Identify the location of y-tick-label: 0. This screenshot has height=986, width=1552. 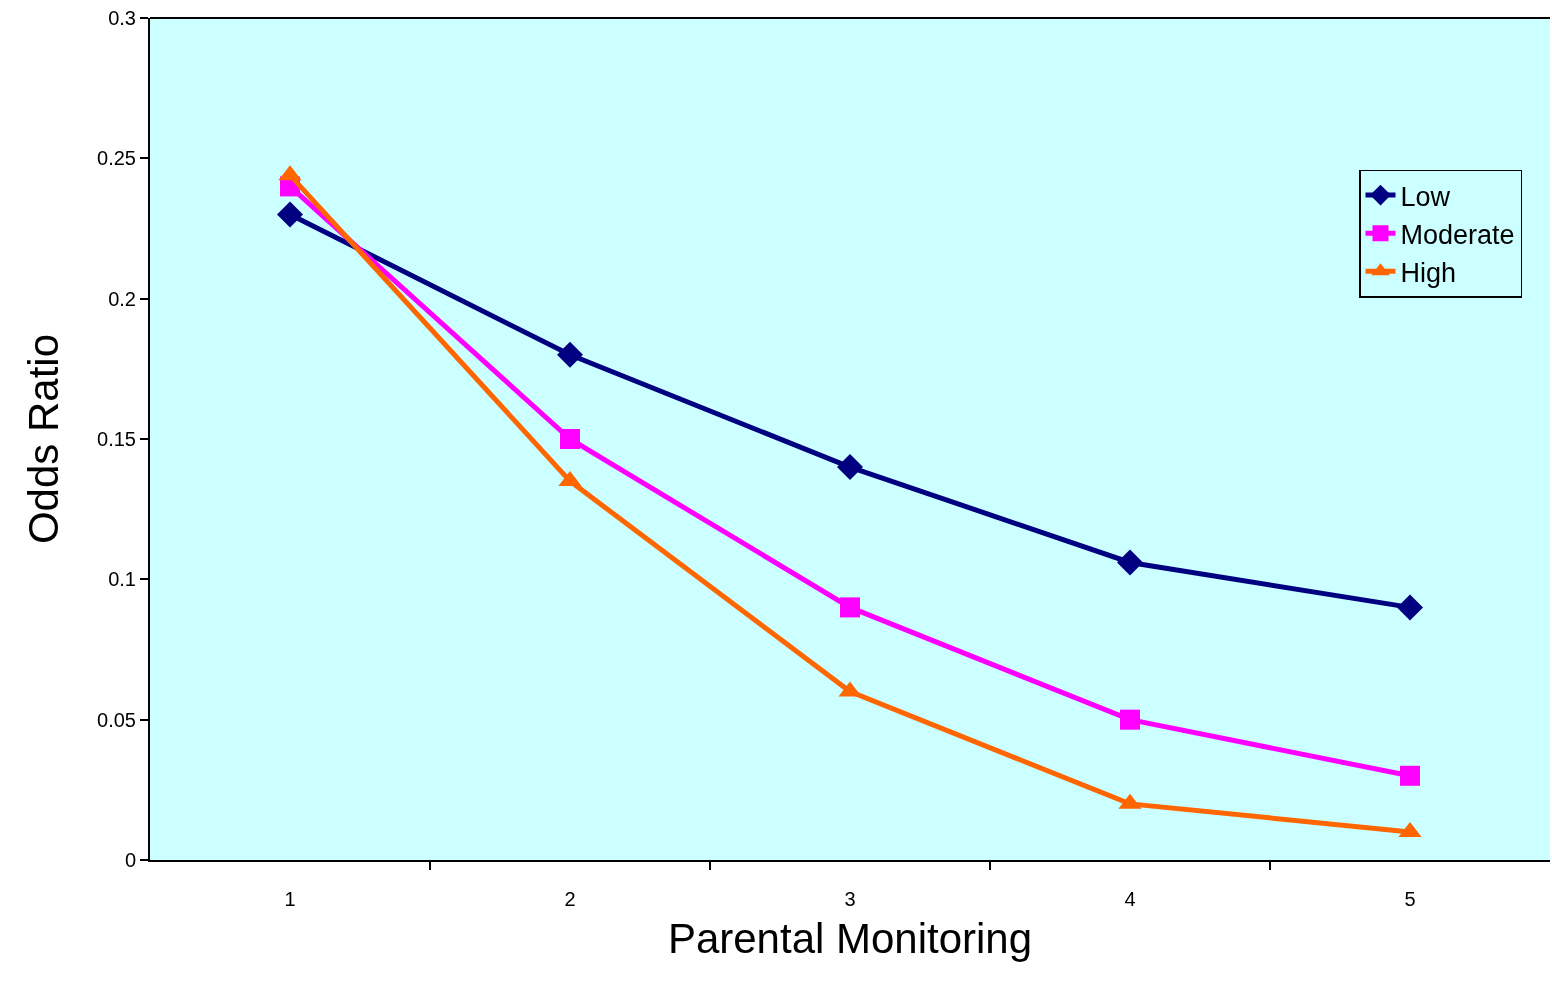
(130, 860).